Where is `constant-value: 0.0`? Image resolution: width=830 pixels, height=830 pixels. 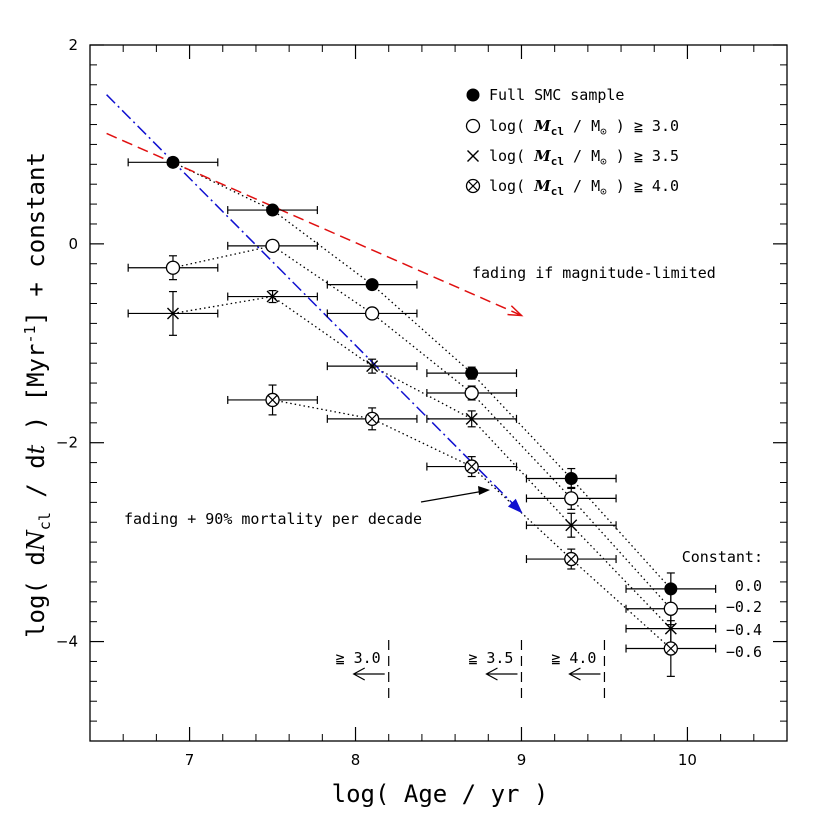
constant-value: 0.0 is located at coordinates (748, 586).